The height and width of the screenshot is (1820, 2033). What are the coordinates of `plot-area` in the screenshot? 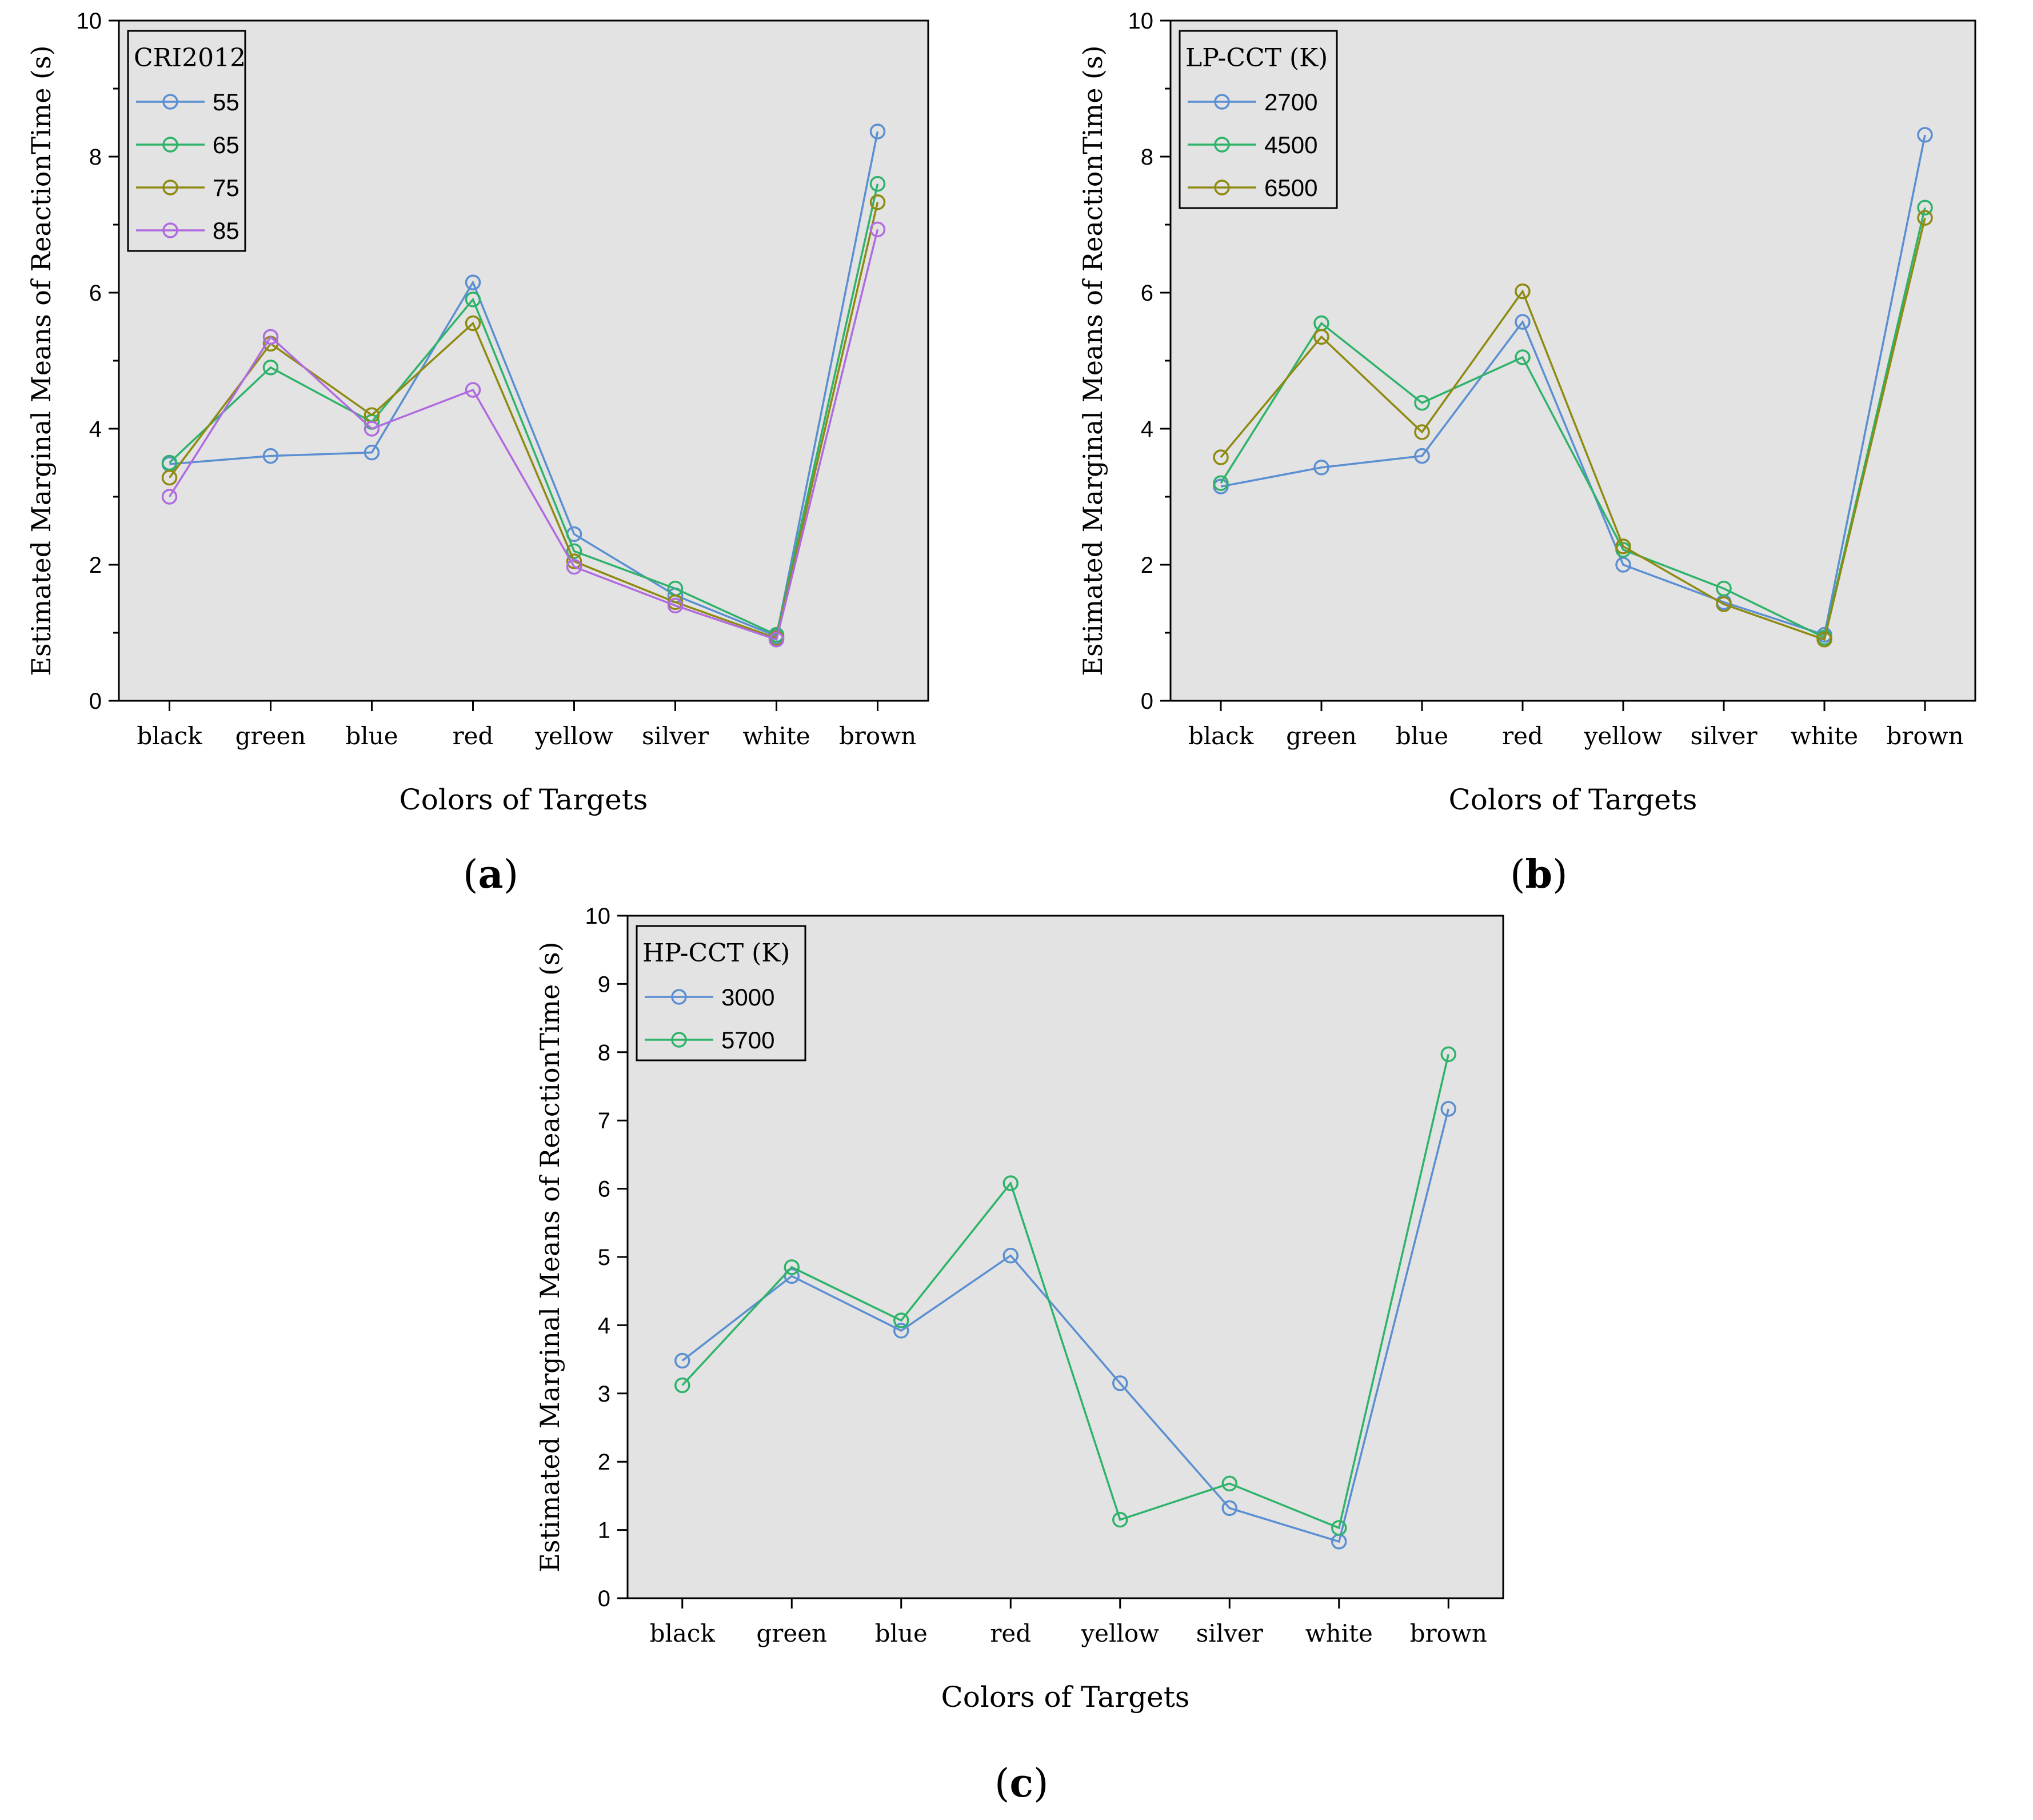 It's located at (523, 360).